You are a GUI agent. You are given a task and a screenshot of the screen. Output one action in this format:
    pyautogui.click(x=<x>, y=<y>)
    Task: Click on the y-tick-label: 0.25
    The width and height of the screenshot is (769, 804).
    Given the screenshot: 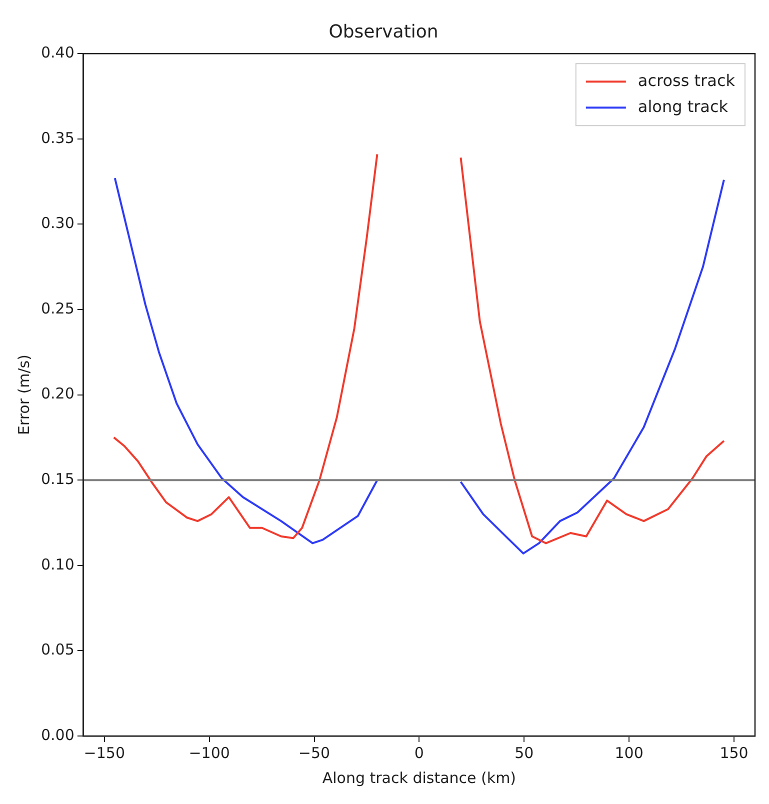 What is the action you would take?
    pyautogui.click(x=57, y=308)
    